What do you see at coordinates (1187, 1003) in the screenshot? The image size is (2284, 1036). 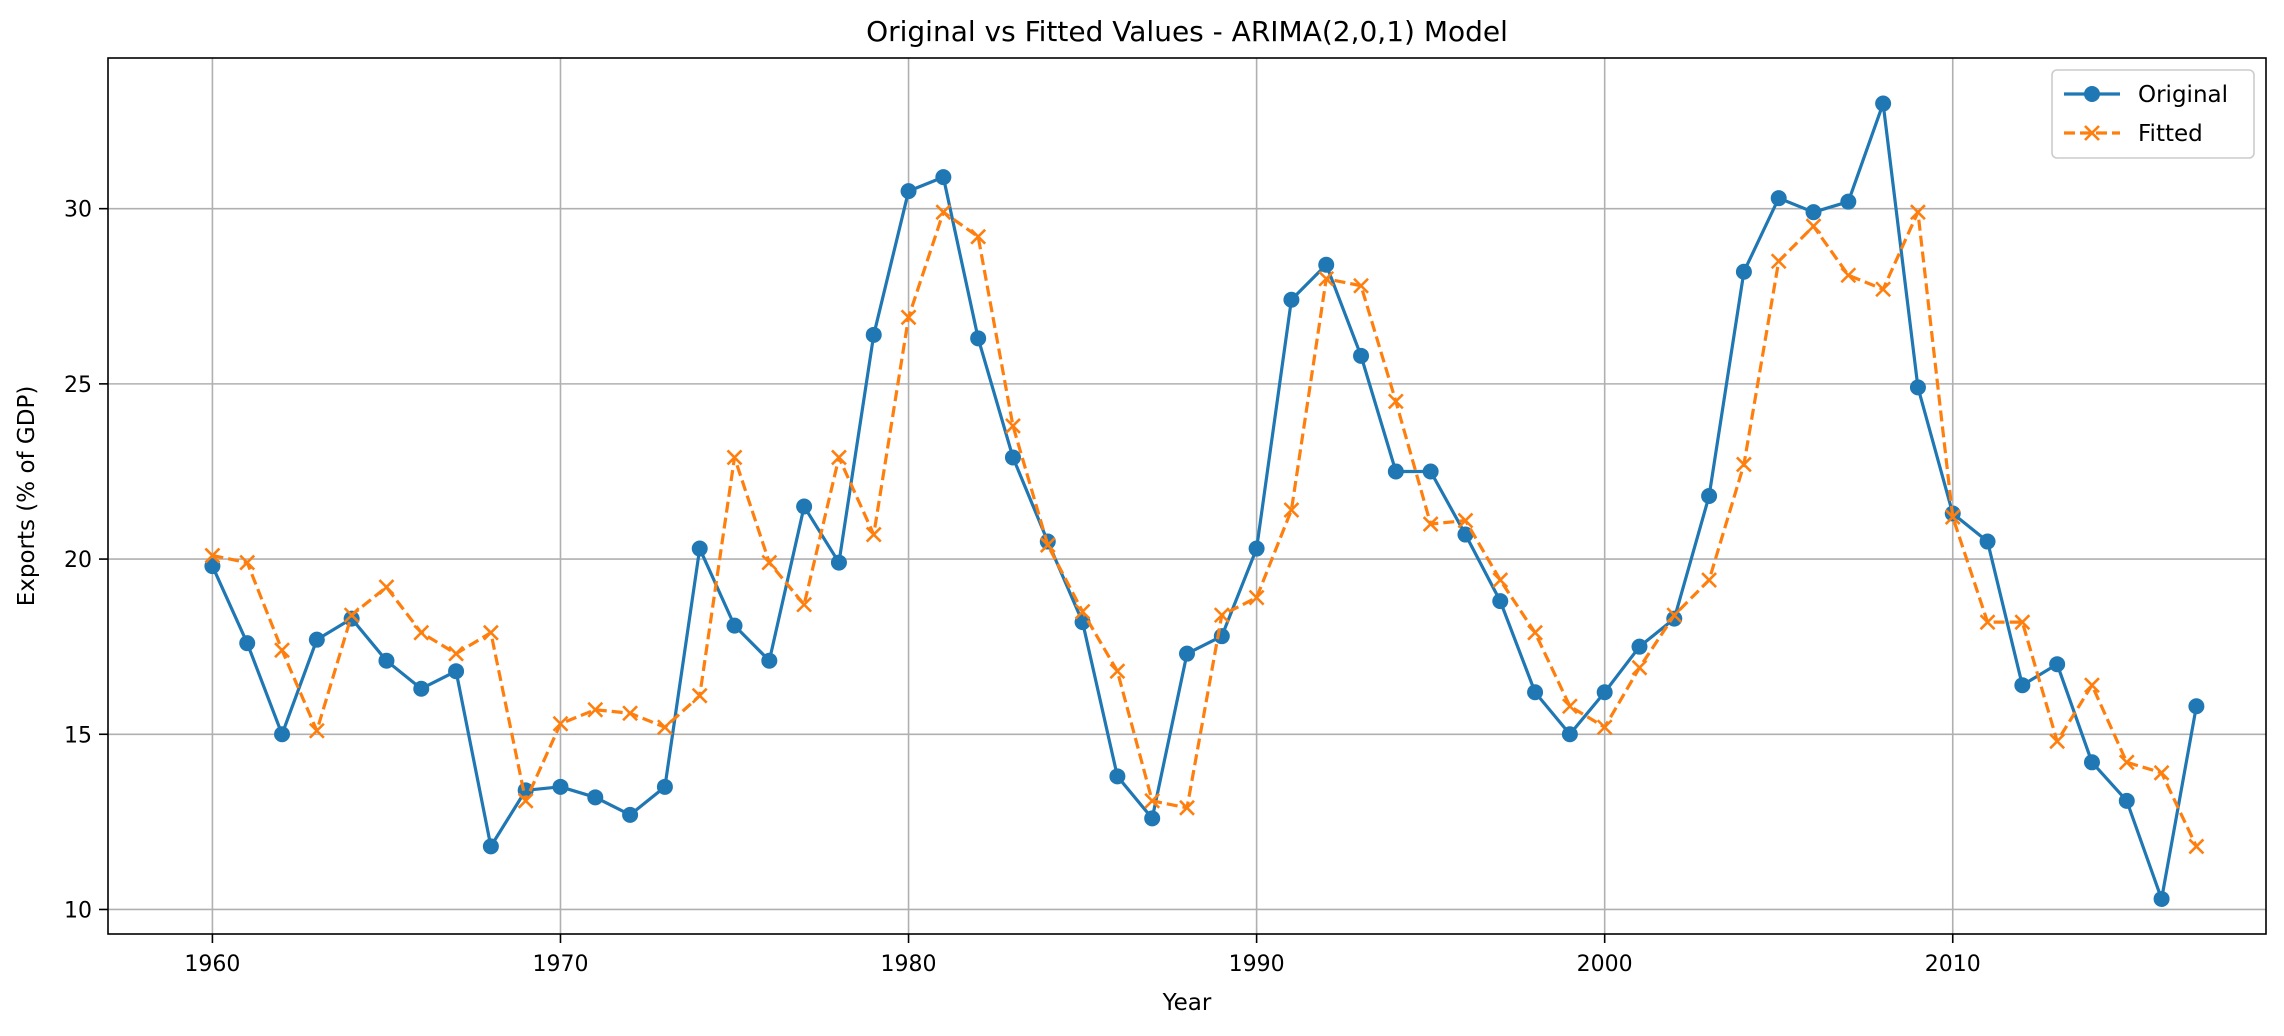 I see `x-axis-label: Year` at bounding box center [1187, 1003].